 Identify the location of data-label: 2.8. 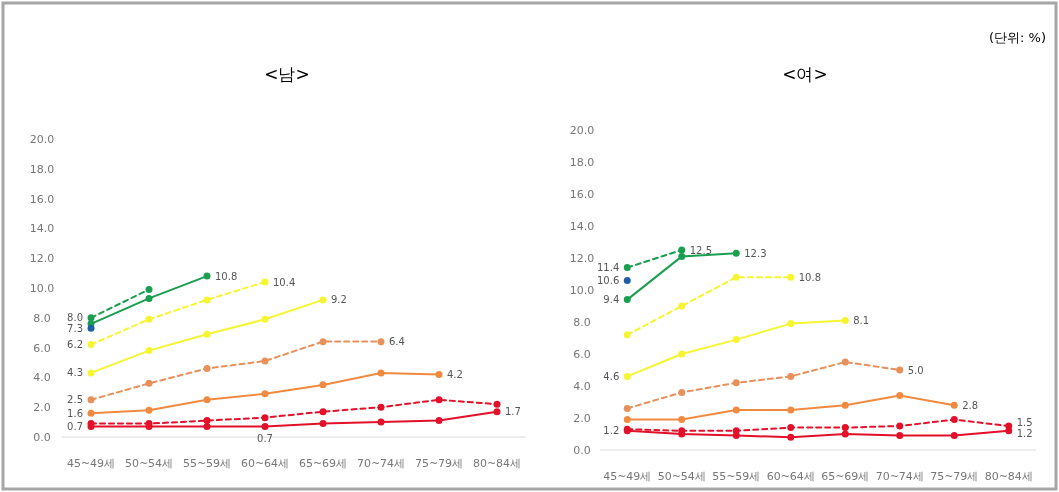
(970, 405).